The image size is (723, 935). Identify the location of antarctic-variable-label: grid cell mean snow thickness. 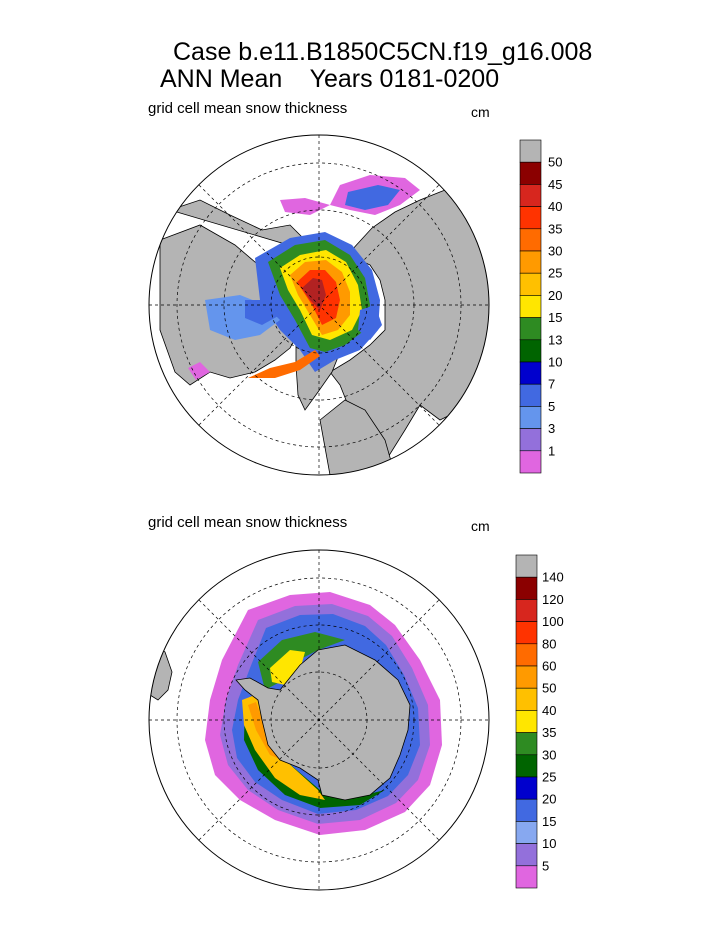
(248, 522).